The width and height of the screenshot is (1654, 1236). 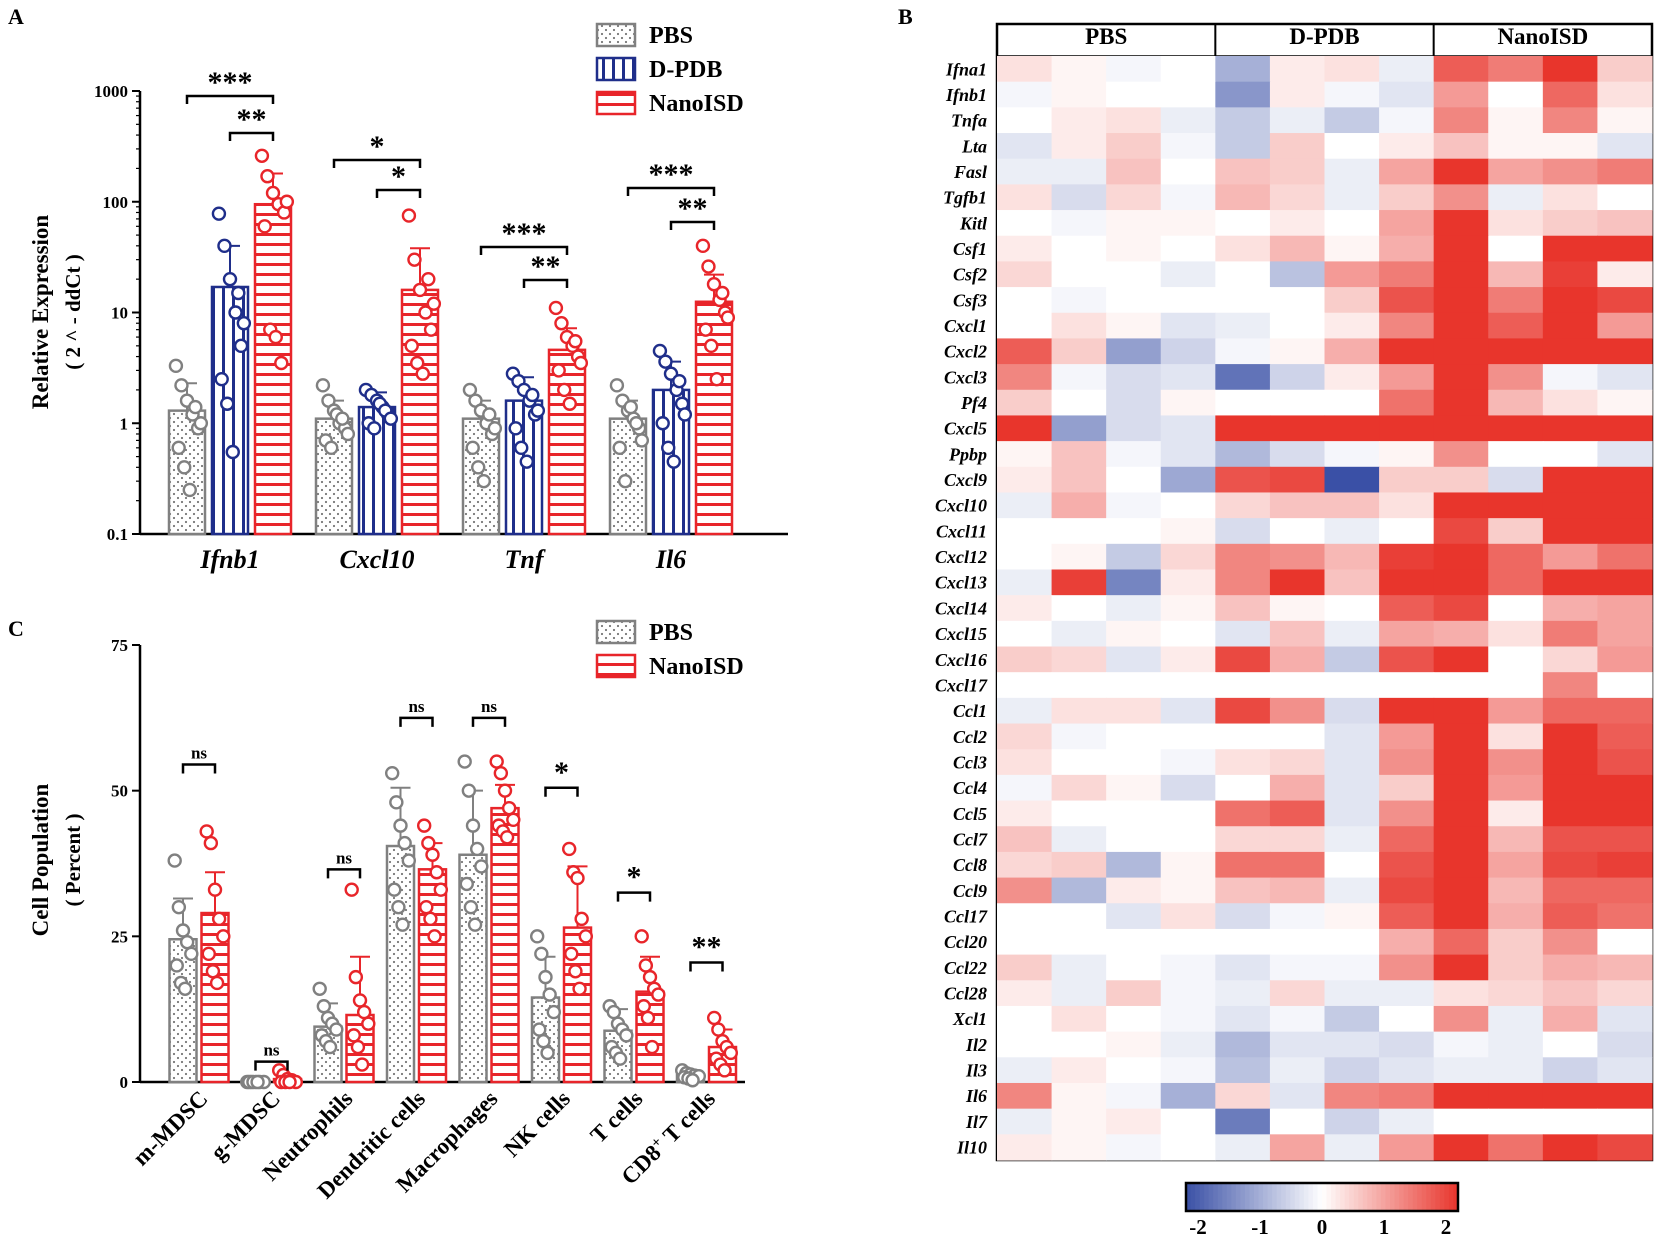 What do you see at coordinates (617, 385) in the screenshot?
I see `panel-a-point-pbs-il6` at bounding box center [617, 385].